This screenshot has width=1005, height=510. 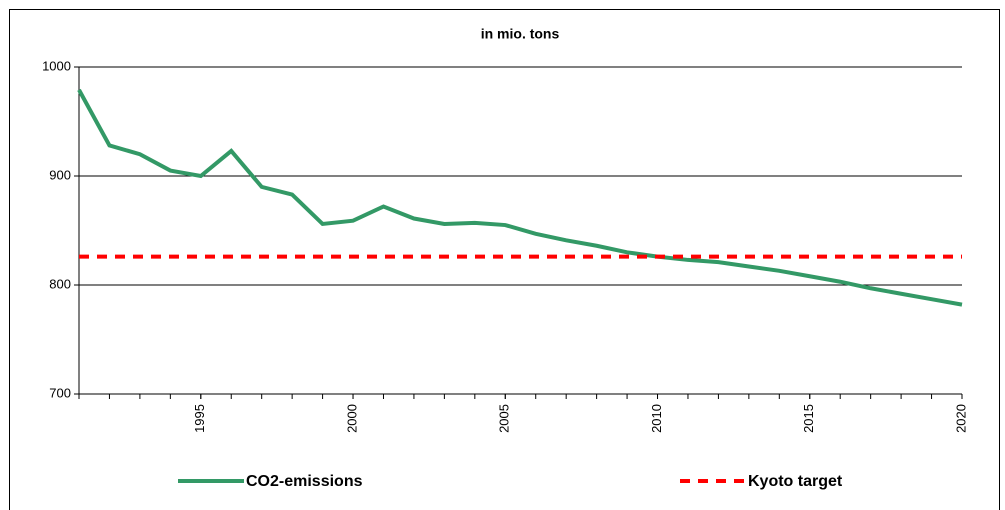 What do you see at coordinates (351, 418) in the screenshot?
I see `x-tick-label: 2000` at bounding box center [351, 418].